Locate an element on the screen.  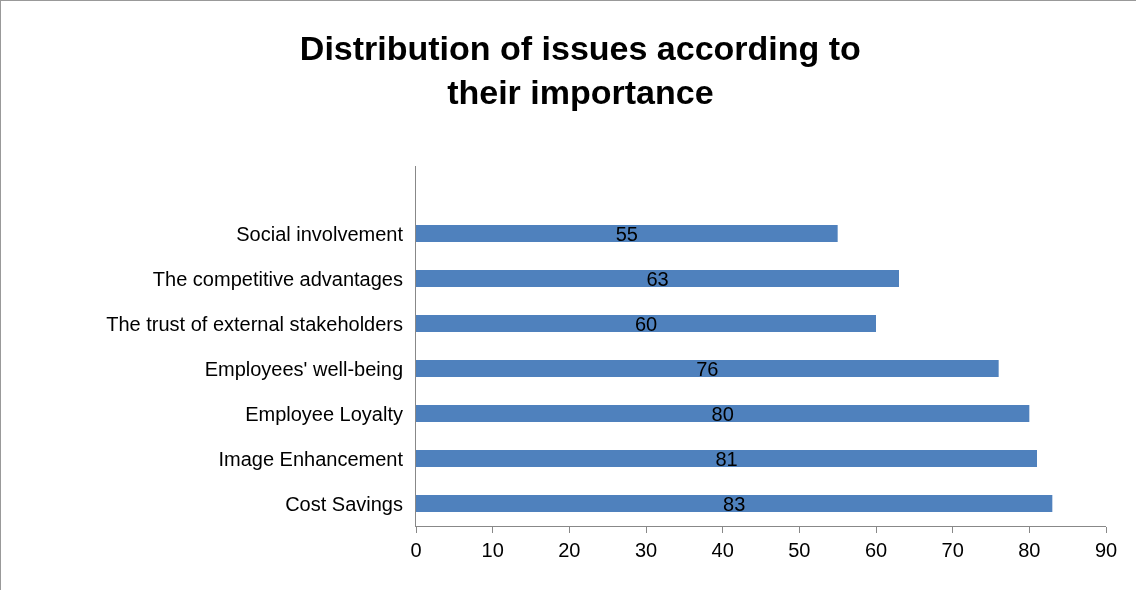
x-tick-label: 10 is located at coordinates (492, 550).